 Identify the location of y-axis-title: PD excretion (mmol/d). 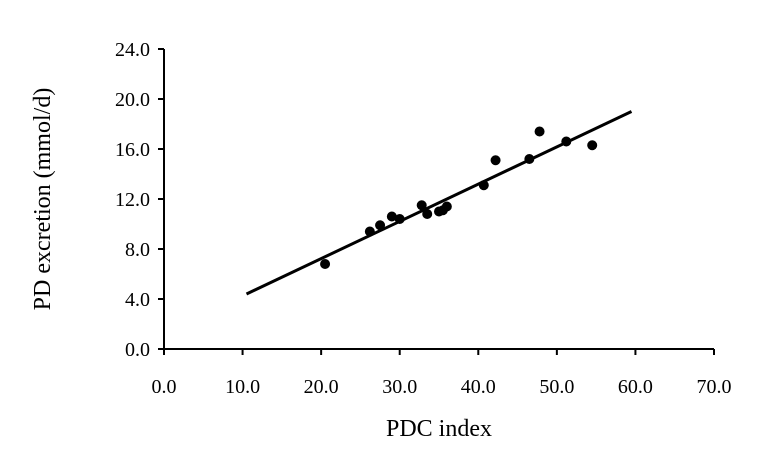
(43, 199).